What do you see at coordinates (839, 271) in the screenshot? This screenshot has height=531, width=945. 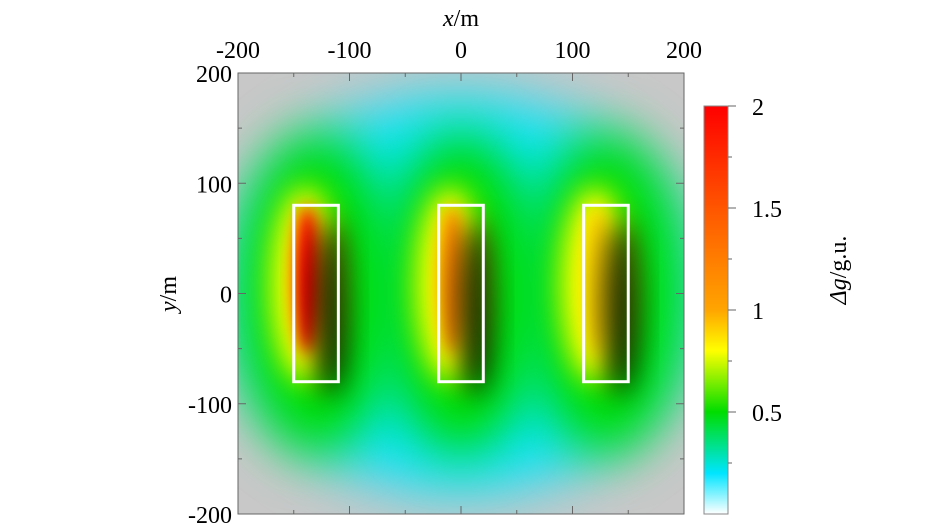 I see `colorbar-title: Δg/g.u.` at bounding box center [839, 271].